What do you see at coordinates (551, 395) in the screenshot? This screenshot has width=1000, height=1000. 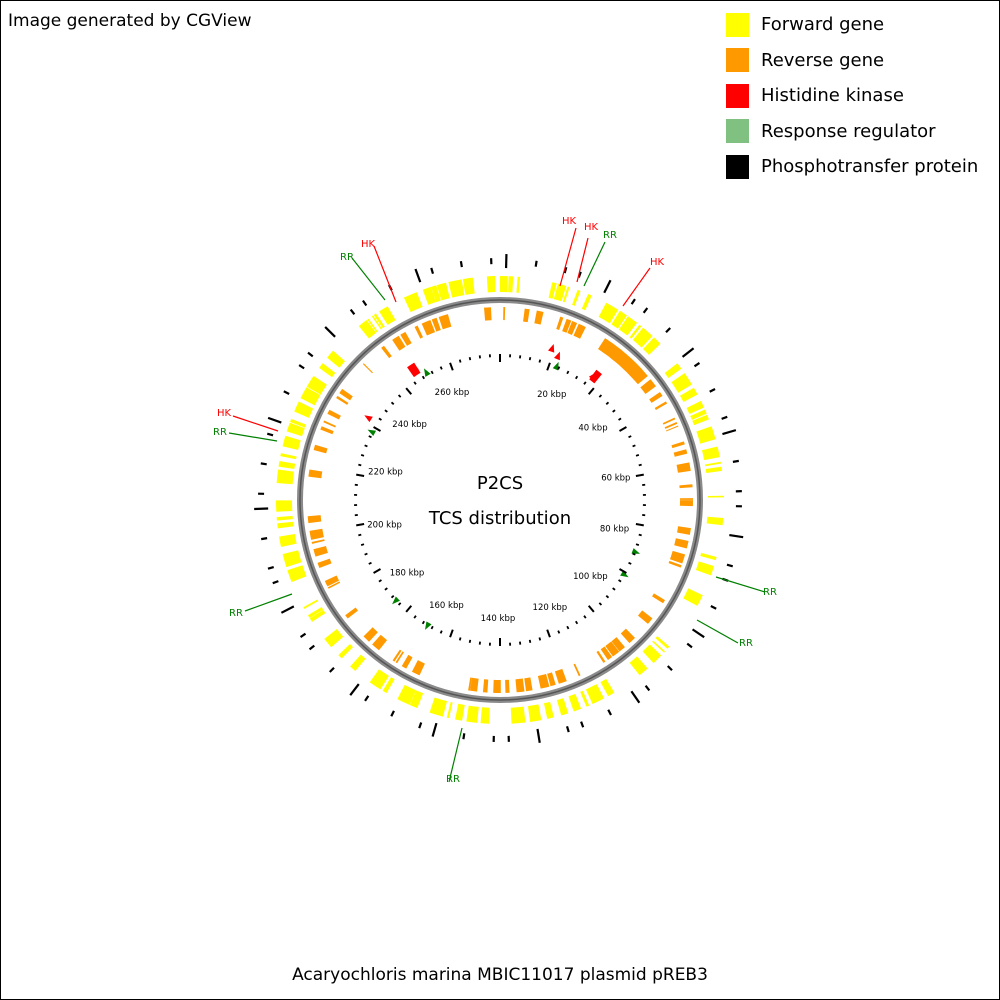 I see `ruler-label: 20 kbp` at bounding box center [551, 395].